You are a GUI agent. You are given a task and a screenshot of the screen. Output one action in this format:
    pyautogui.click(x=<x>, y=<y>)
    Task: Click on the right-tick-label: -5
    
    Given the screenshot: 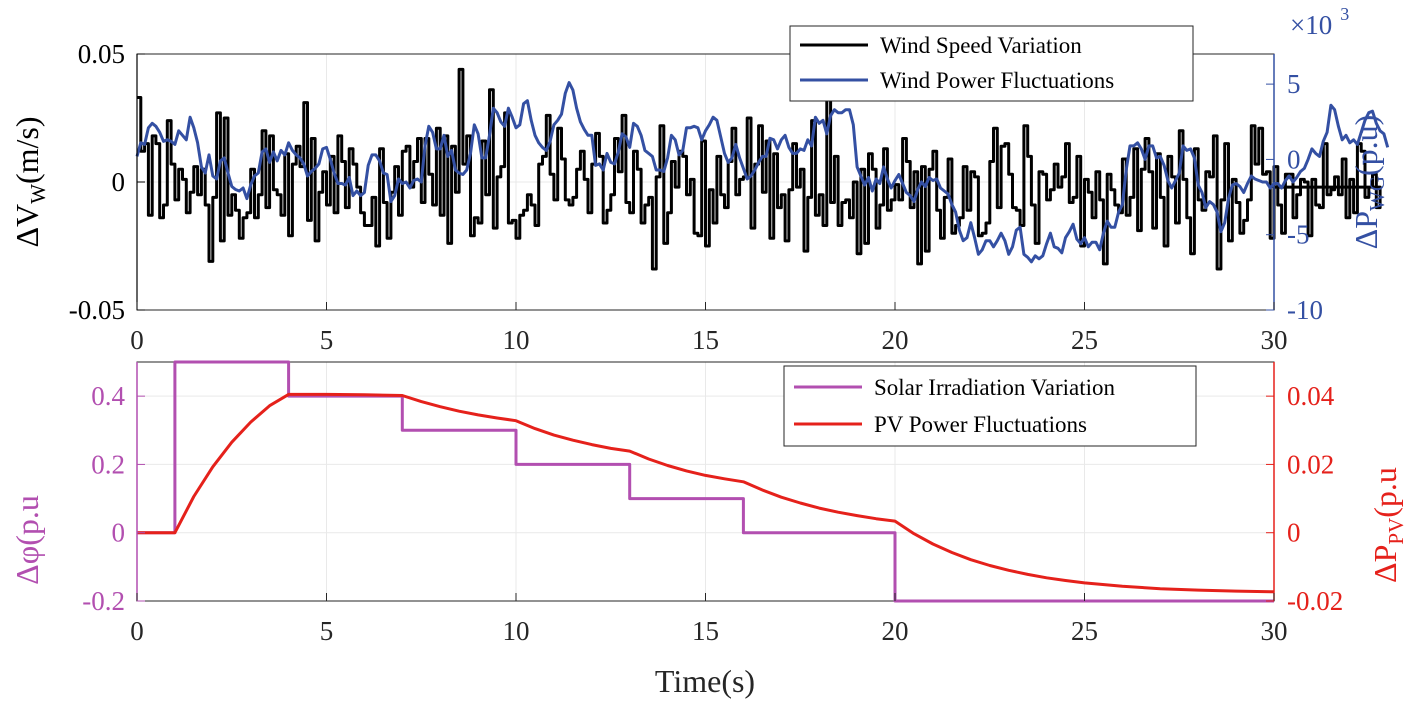 What is the action you would take?
    pyautogui.click(x=1298, y=235)
    